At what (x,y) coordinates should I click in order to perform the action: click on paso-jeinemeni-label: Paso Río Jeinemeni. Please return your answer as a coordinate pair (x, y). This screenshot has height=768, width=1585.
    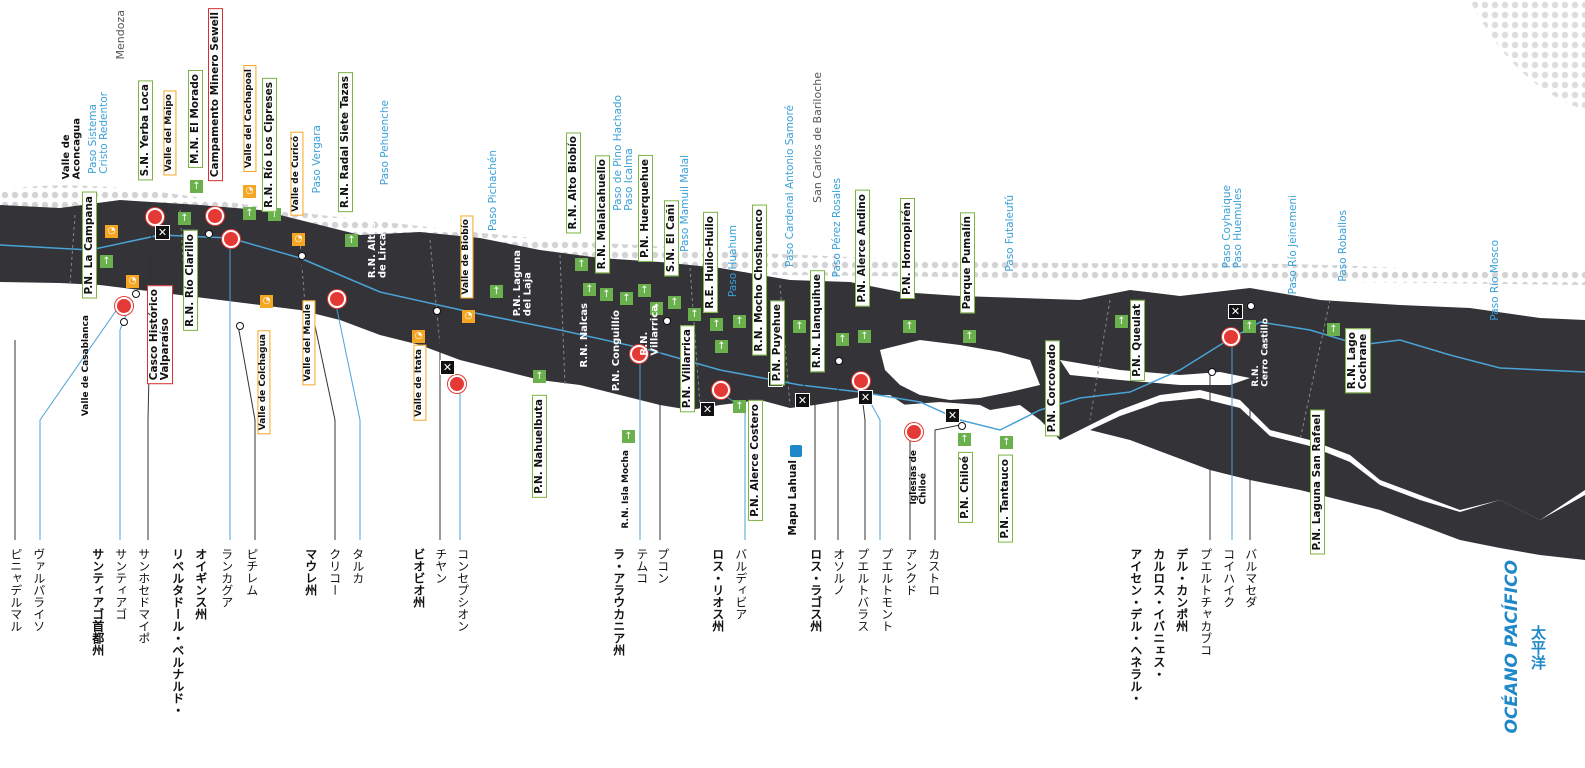
    Looking at the image, I should click on (1293, 245).